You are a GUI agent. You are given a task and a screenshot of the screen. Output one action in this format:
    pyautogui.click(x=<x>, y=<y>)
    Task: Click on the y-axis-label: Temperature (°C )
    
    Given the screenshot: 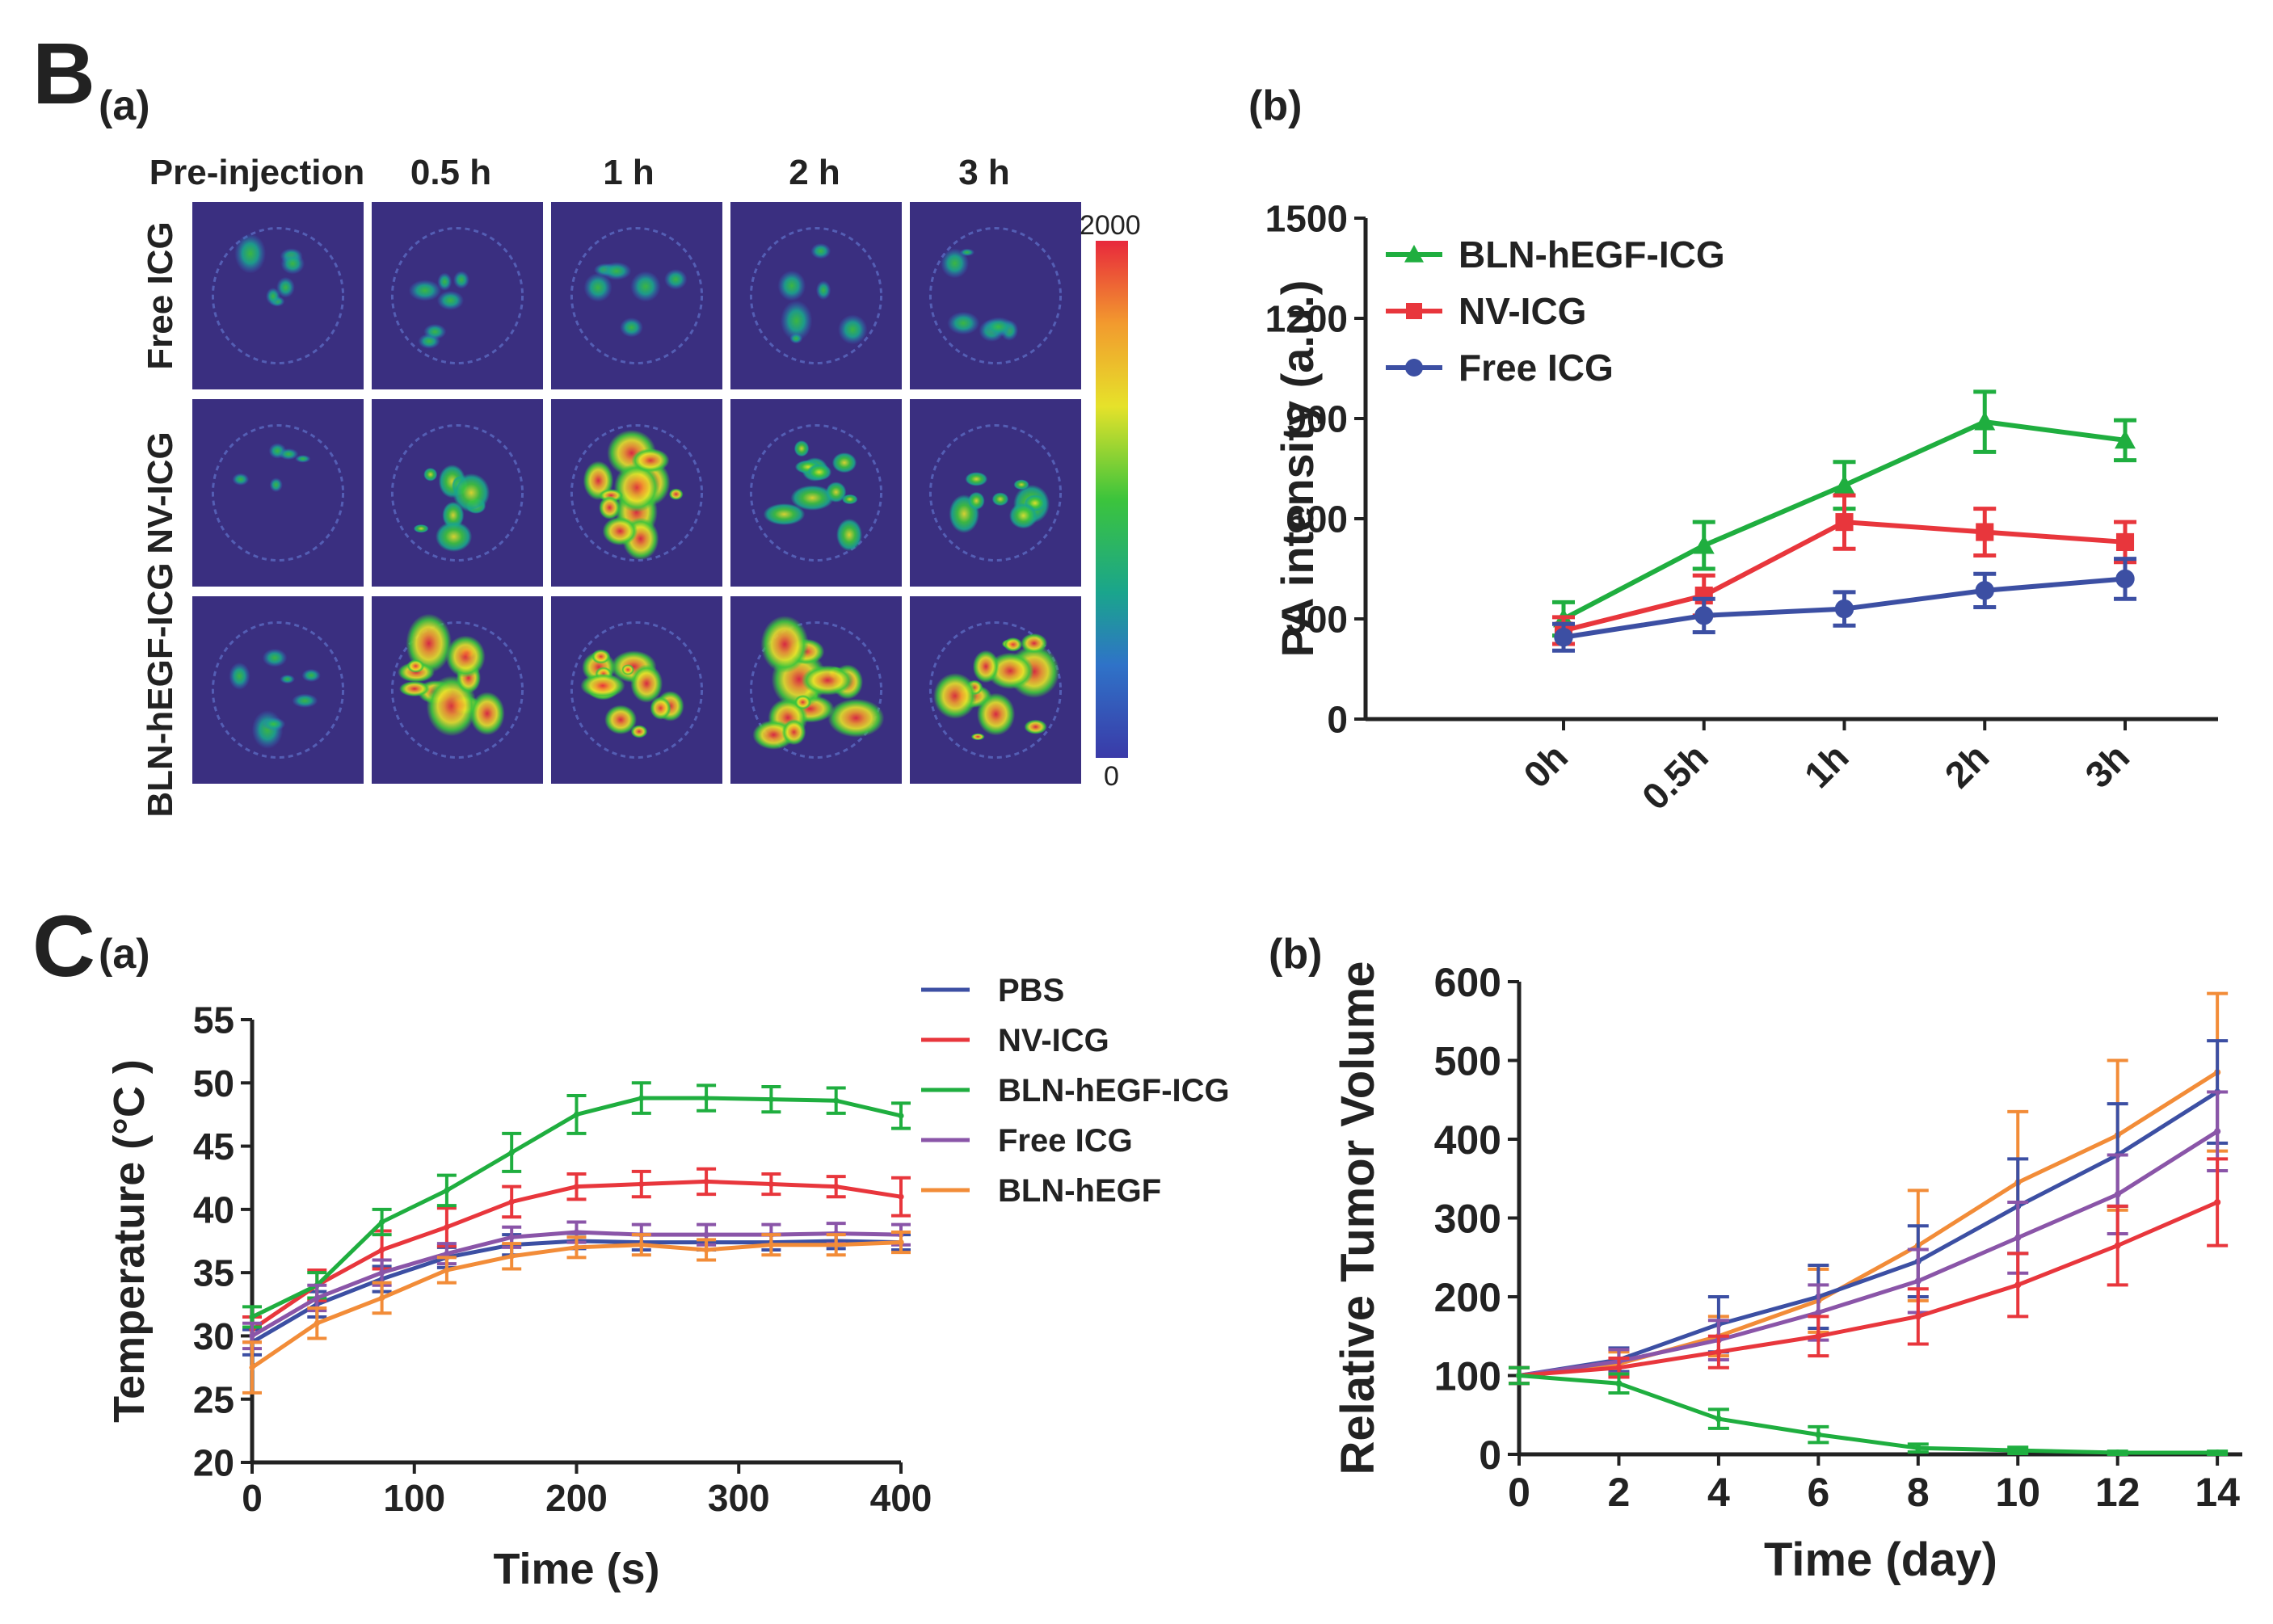 What is the action you would take?
    pyautogui.click(x=129, y=1241)
    